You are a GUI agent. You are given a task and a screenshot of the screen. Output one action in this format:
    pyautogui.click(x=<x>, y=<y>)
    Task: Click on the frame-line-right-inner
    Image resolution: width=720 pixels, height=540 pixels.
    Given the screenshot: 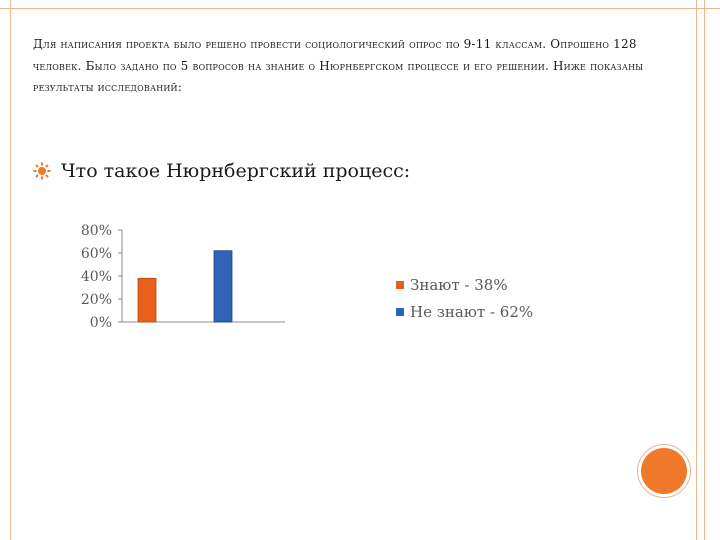 What is the action you would take?
    pyautogui.click(x=696, y=270)
    